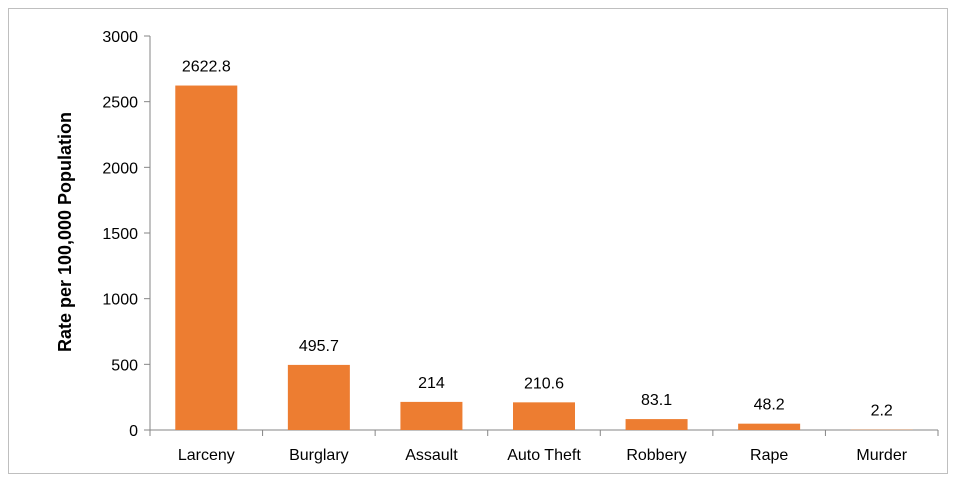  I want to click on x-tick-label: Larceny, so click(206, 455).